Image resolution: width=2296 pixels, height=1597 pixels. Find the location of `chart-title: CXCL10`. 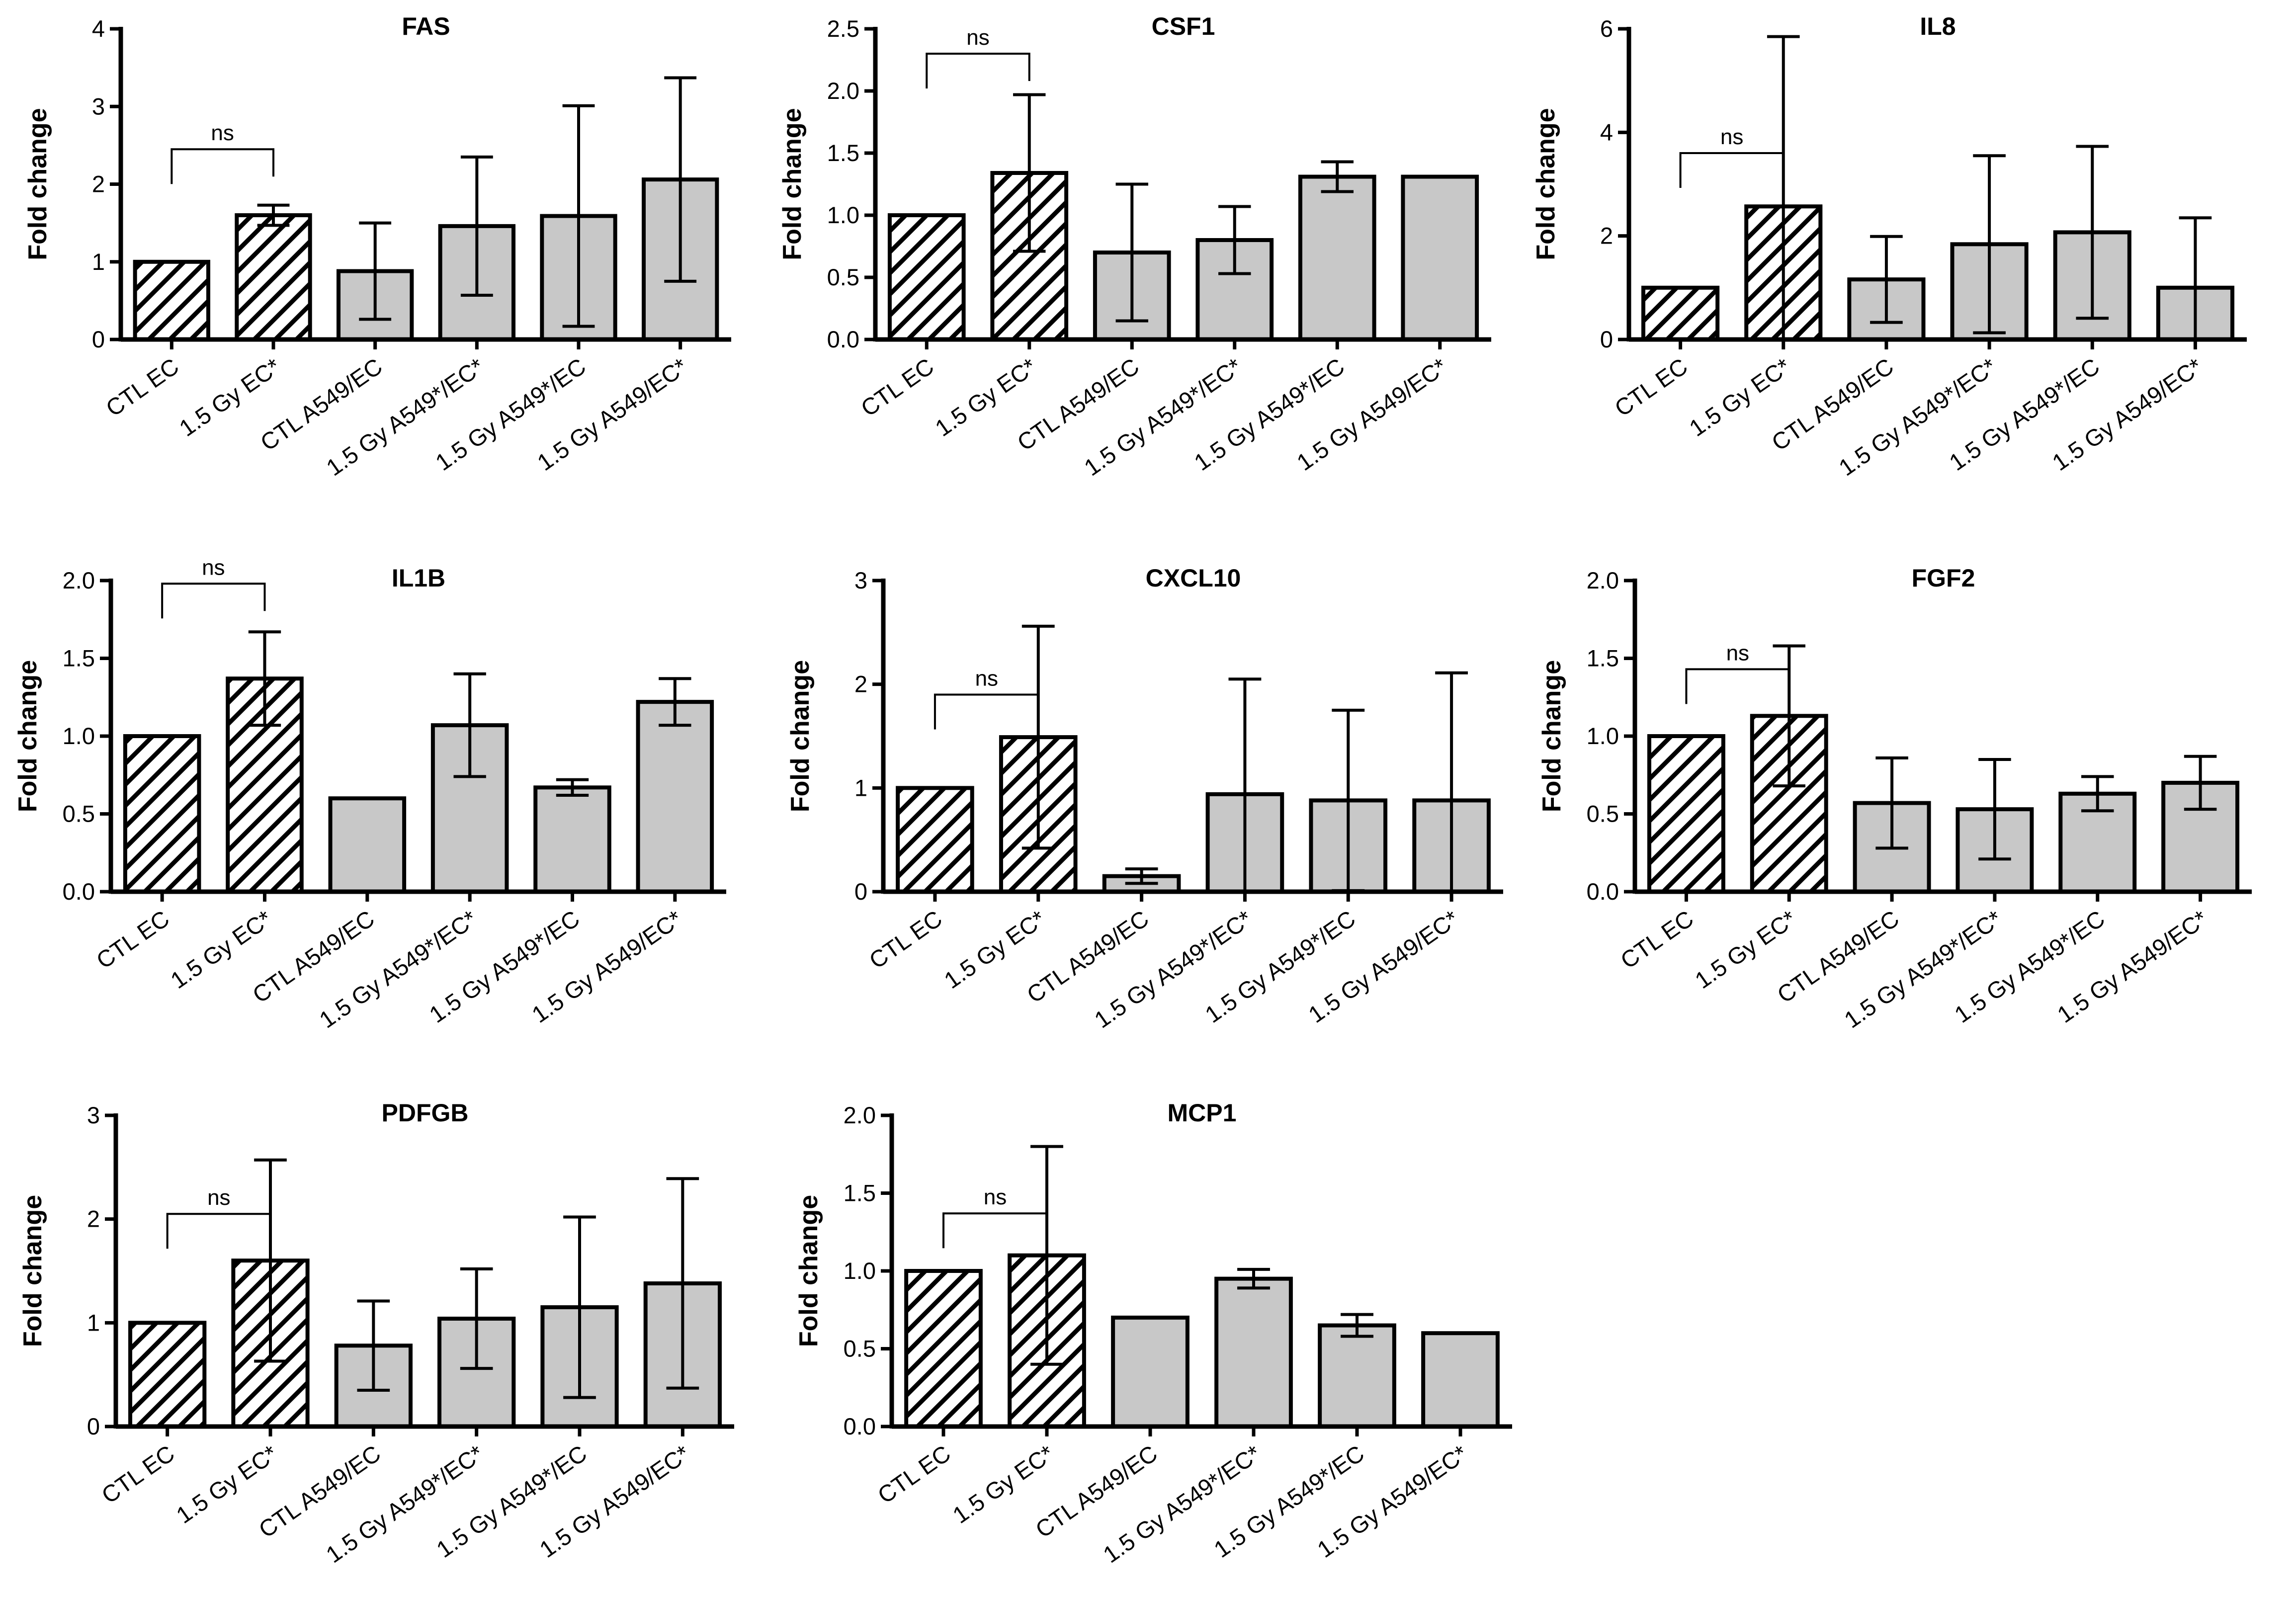

chart-title: CXCL10 is located at coordinates (1194, 578).